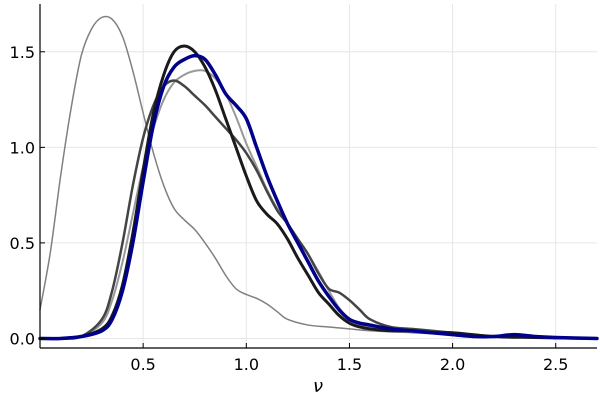 The height and width of the screenshot is (400, 600). I want to click on x-tick-label: 0.5, so click(142, 364).